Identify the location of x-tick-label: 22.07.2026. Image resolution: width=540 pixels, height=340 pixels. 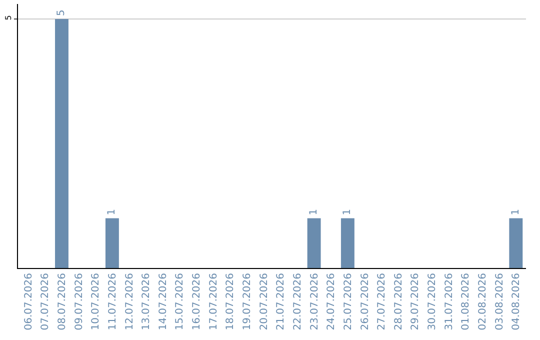
(298, 301).